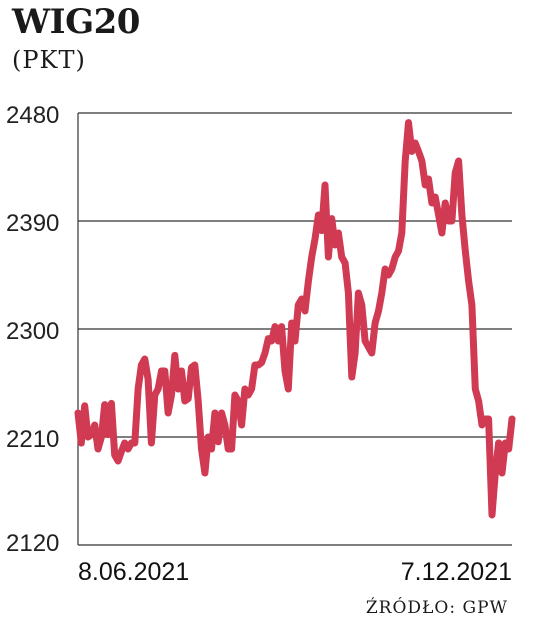 This screenshot has width=536, height=621. I want to click on source-note: ŹRÓDŁO: GPW, so click(436, 608).